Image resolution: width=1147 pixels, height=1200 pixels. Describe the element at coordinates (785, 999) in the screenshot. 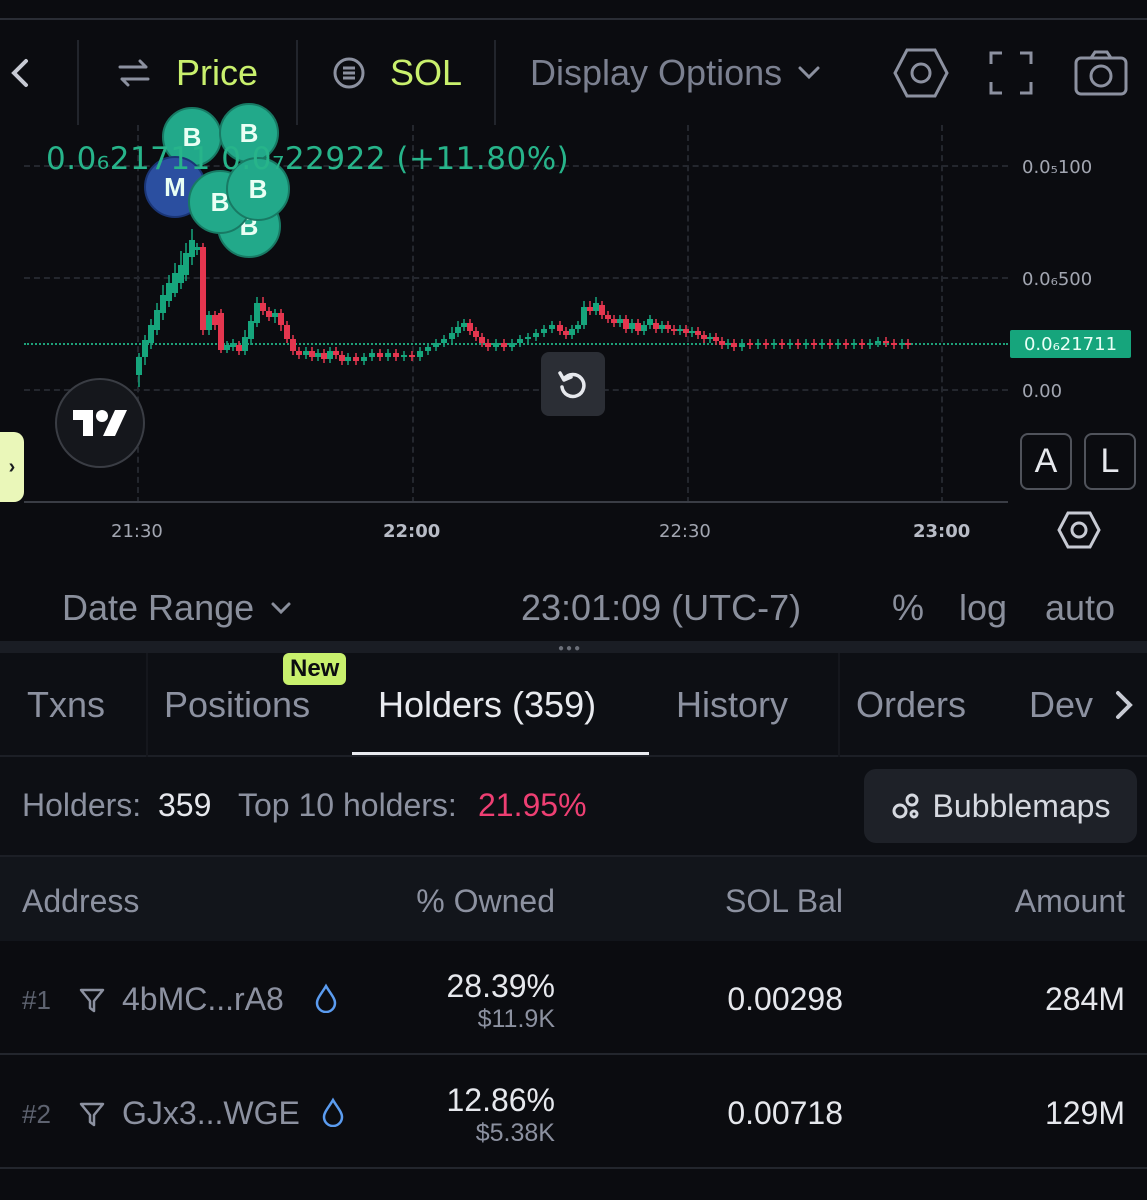

I see `sol-balance: 0.00298` at that location.